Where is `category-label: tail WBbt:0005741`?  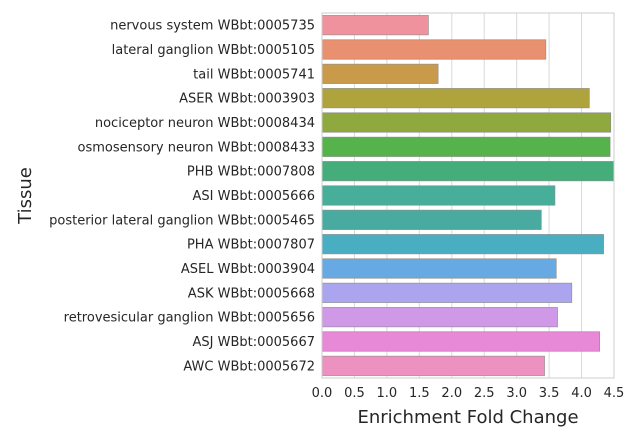
category-label: tail WBbt:0005741 is located at coordinates (254, 74).